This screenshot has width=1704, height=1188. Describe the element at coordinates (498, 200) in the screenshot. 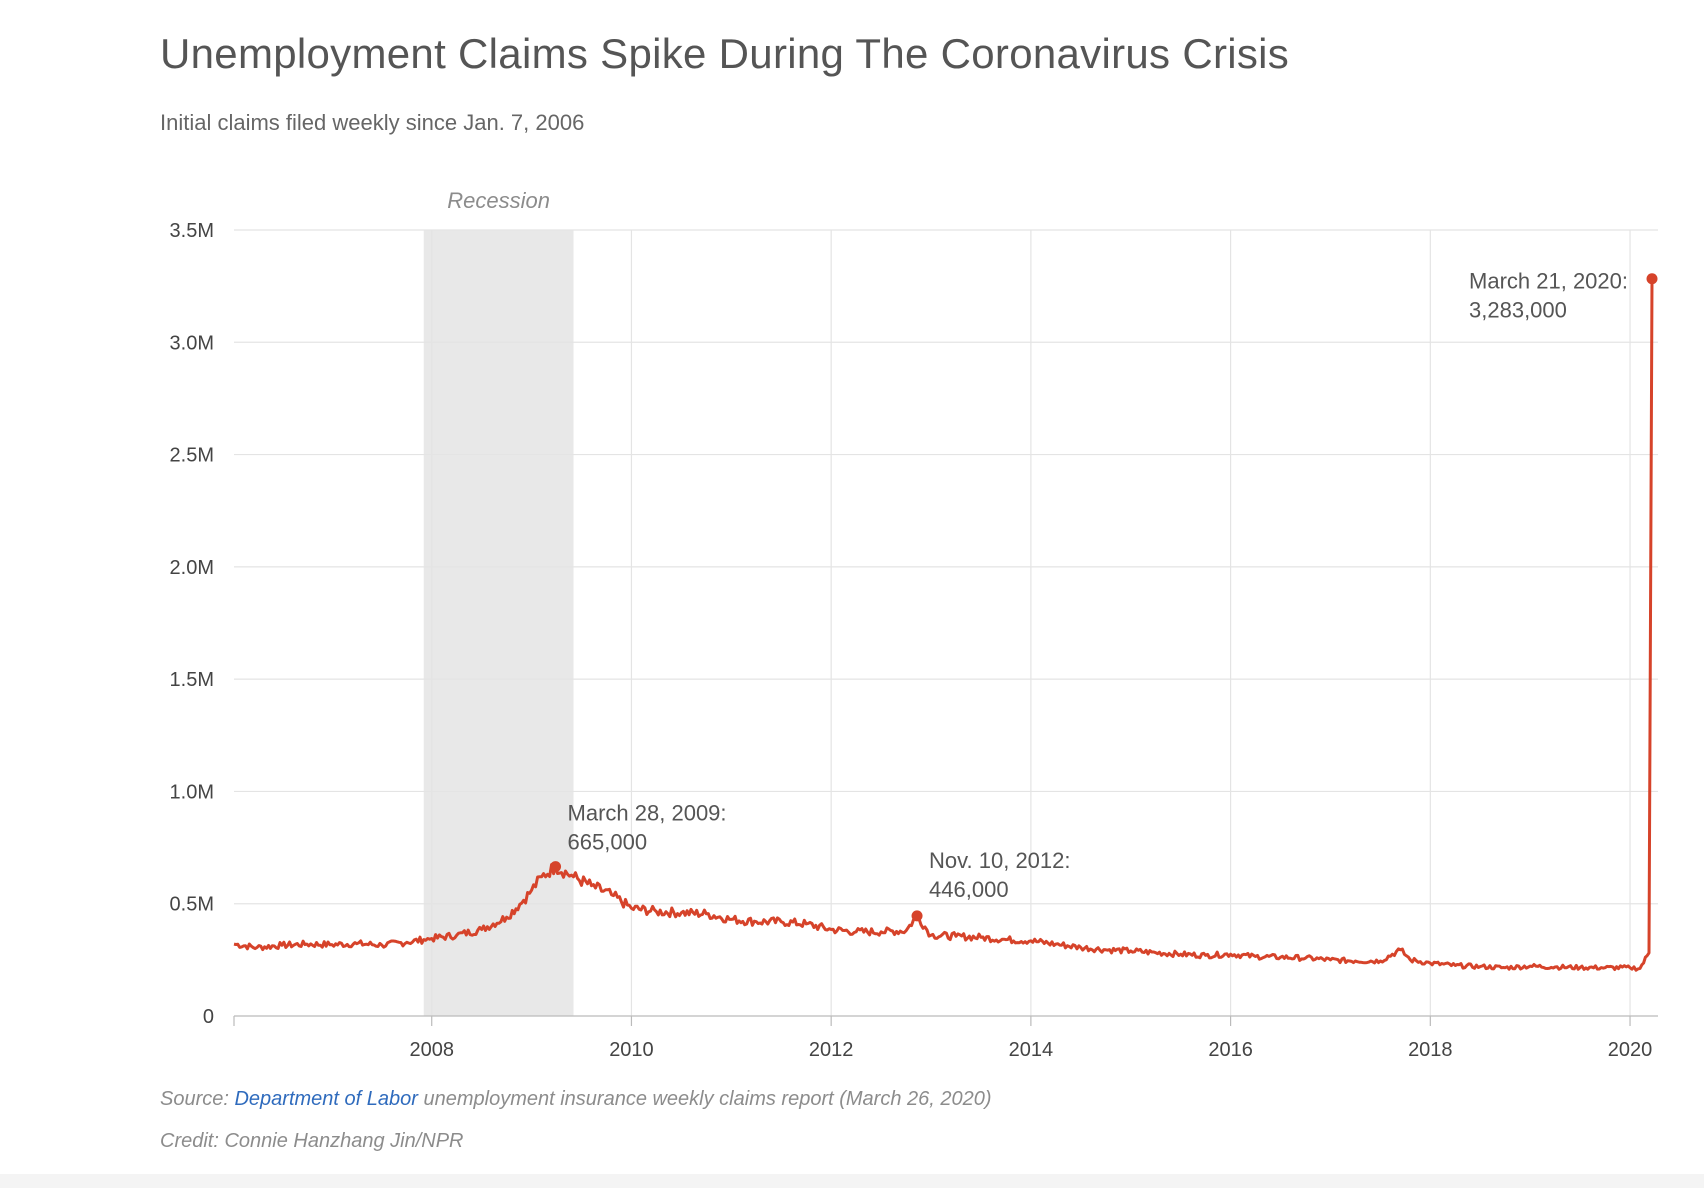

I see `recession-label: Recession` at that location.